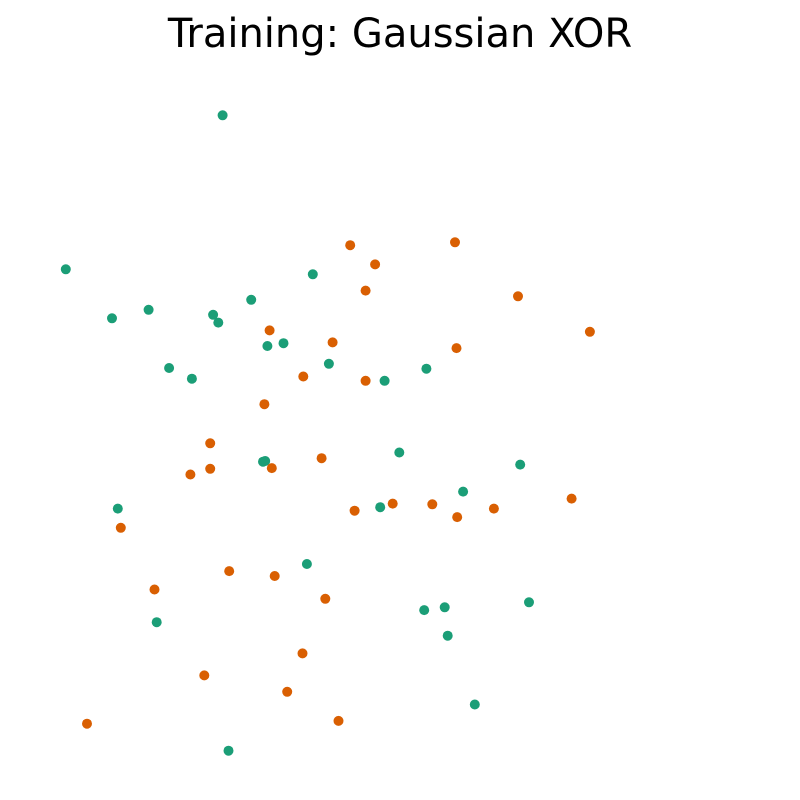 The width and height of the screenshot is (800, 800). What do you see at coordinates (400, 34) in the screenshot?
I see `chart-title: Training: Gaussian XOR` at bounding box center [400, 34].